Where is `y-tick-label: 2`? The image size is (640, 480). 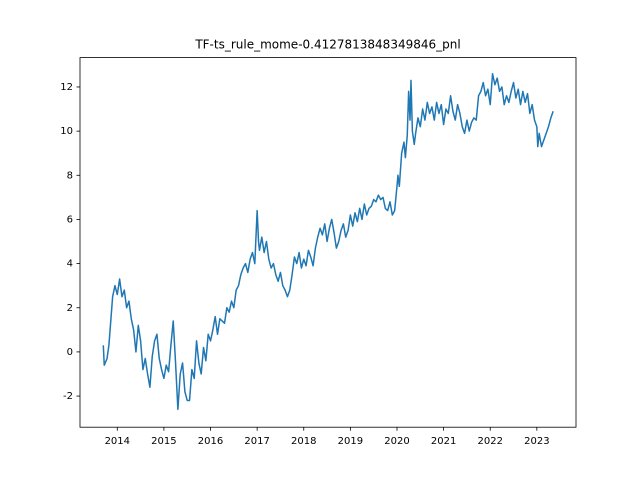
y-tick-label: 2 is located at coordinates (70, 308).